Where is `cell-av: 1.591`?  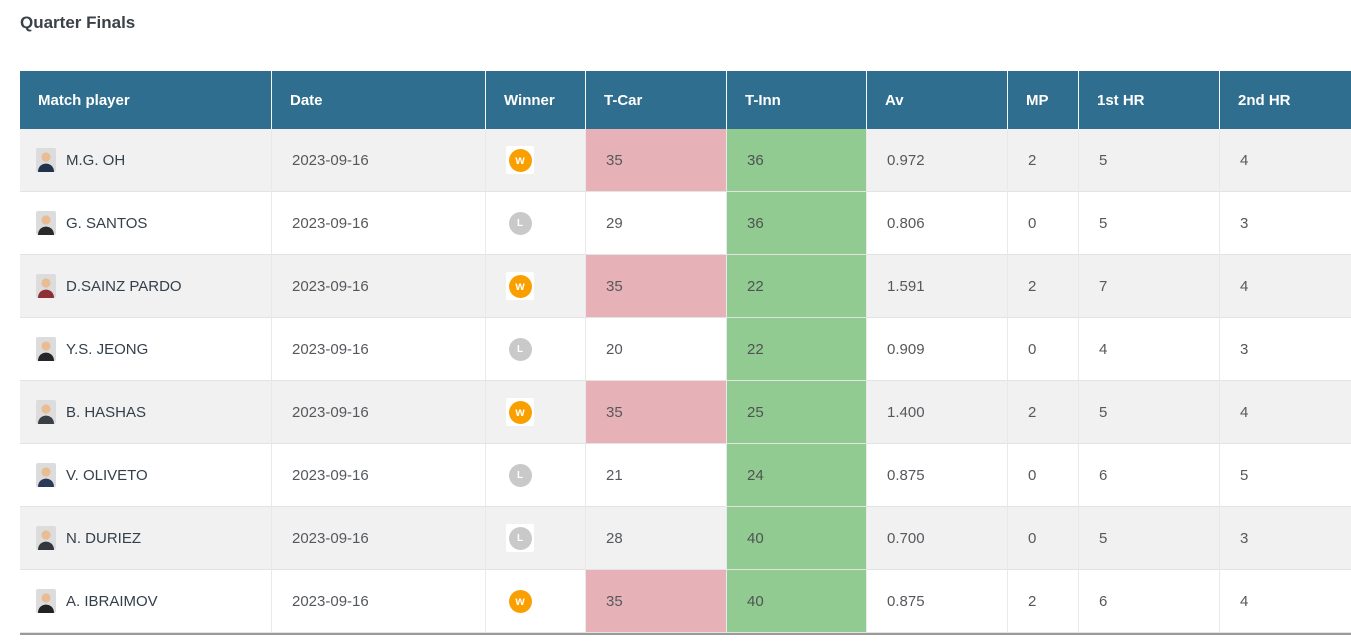
cell-av: 1.591 is located at coordinates (937, 286).